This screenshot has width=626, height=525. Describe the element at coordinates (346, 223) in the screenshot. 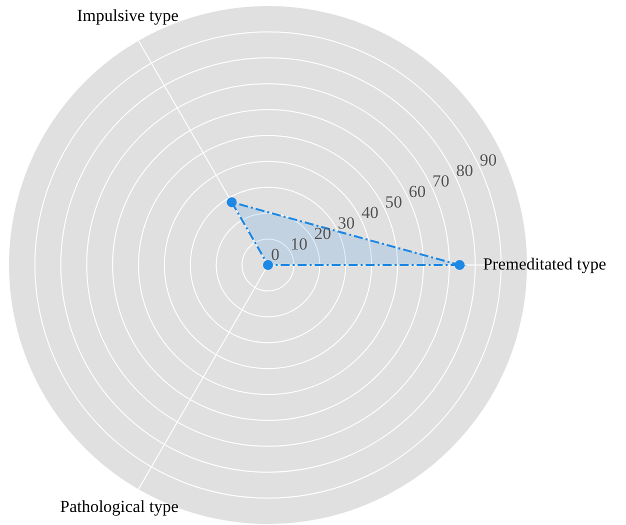

I see `y-tick-label: 30` at that location.